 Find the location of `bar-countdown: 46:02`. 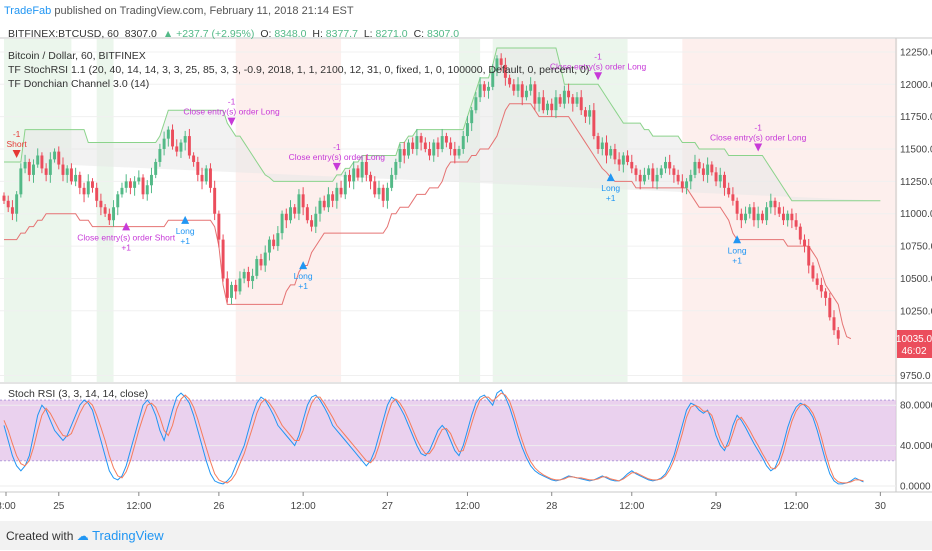

bar-countdown: 46:02 is located at coordinates (913, 351).